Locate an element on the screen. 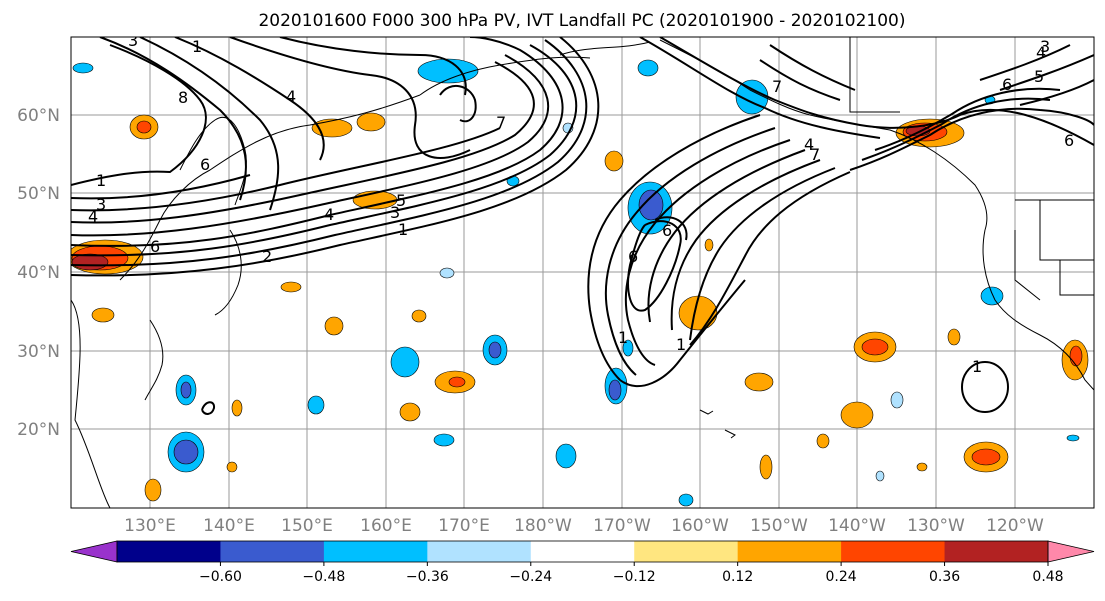  lon-label: 130°E is located at coordinates (150, 526).